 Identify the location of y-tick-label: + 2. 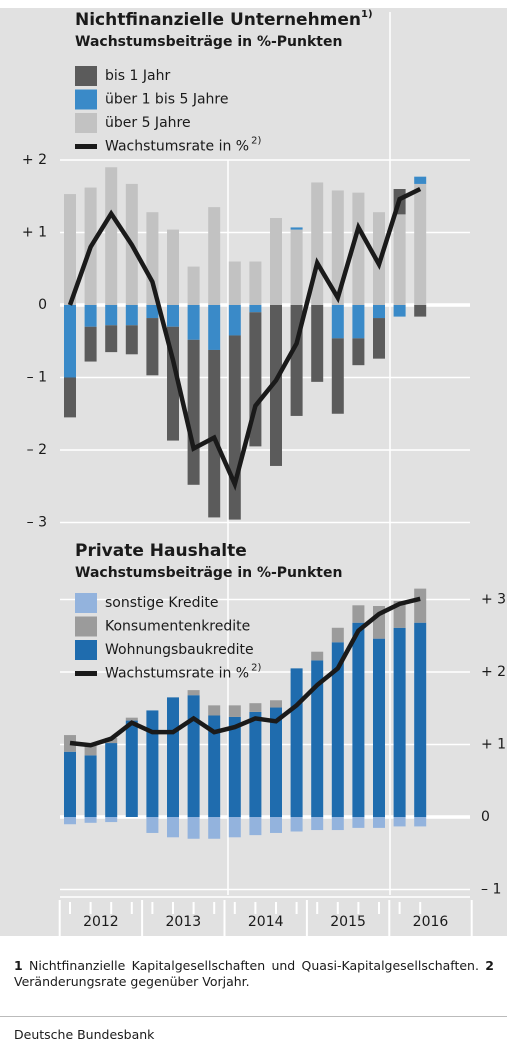
(34, 160).